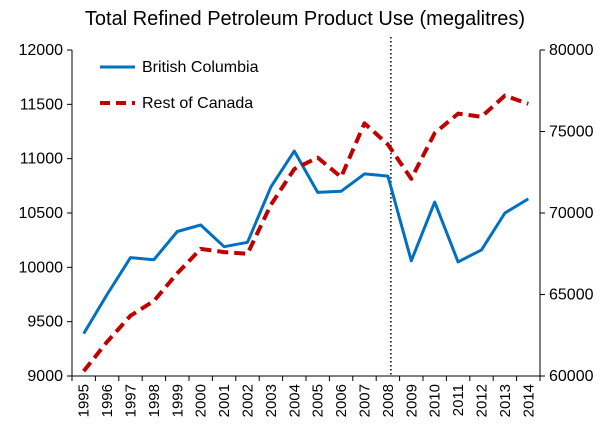 Image resolution: width=610 pixels, height=438 pixels. I want to click on left-tick-label: 12000, so click(41, 50).